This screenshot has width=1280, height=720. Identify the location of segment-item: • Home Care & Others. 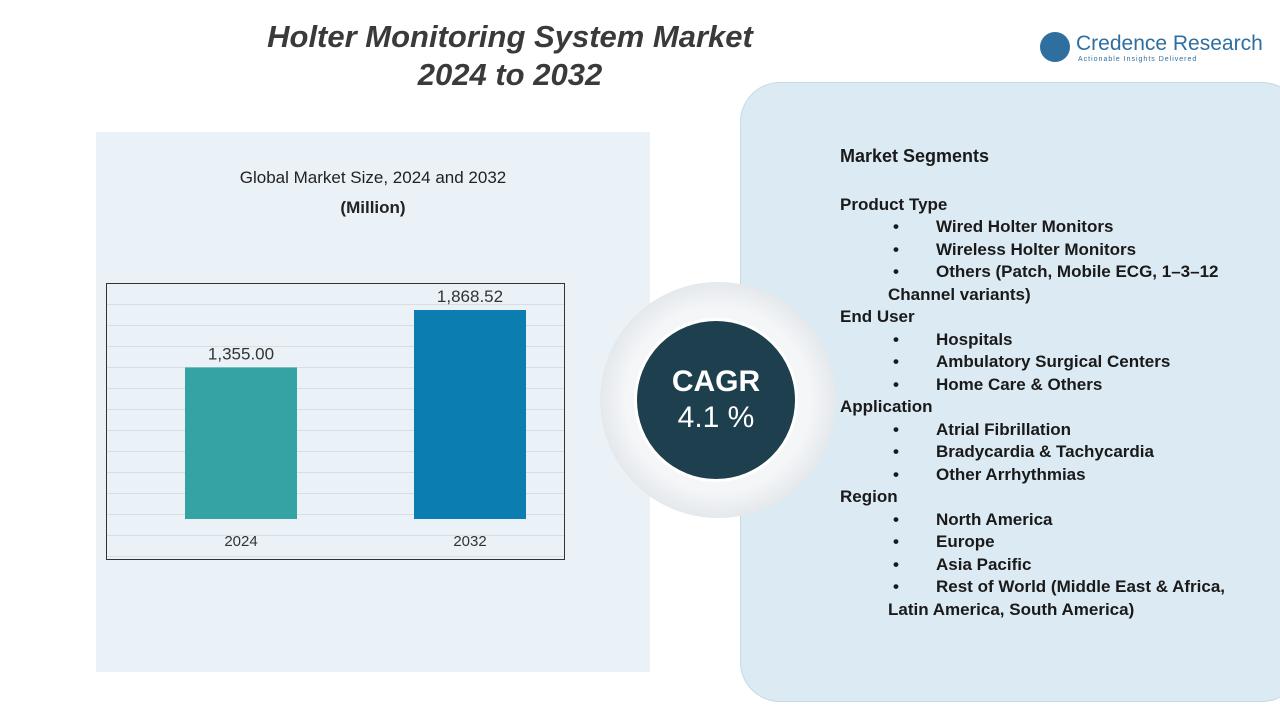
(1074, 385).